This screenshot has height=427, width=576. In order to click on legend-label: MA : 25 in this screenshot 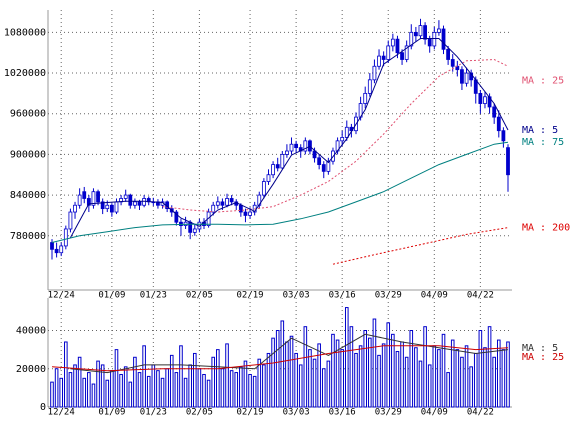, I will do `click(543, 357)`.